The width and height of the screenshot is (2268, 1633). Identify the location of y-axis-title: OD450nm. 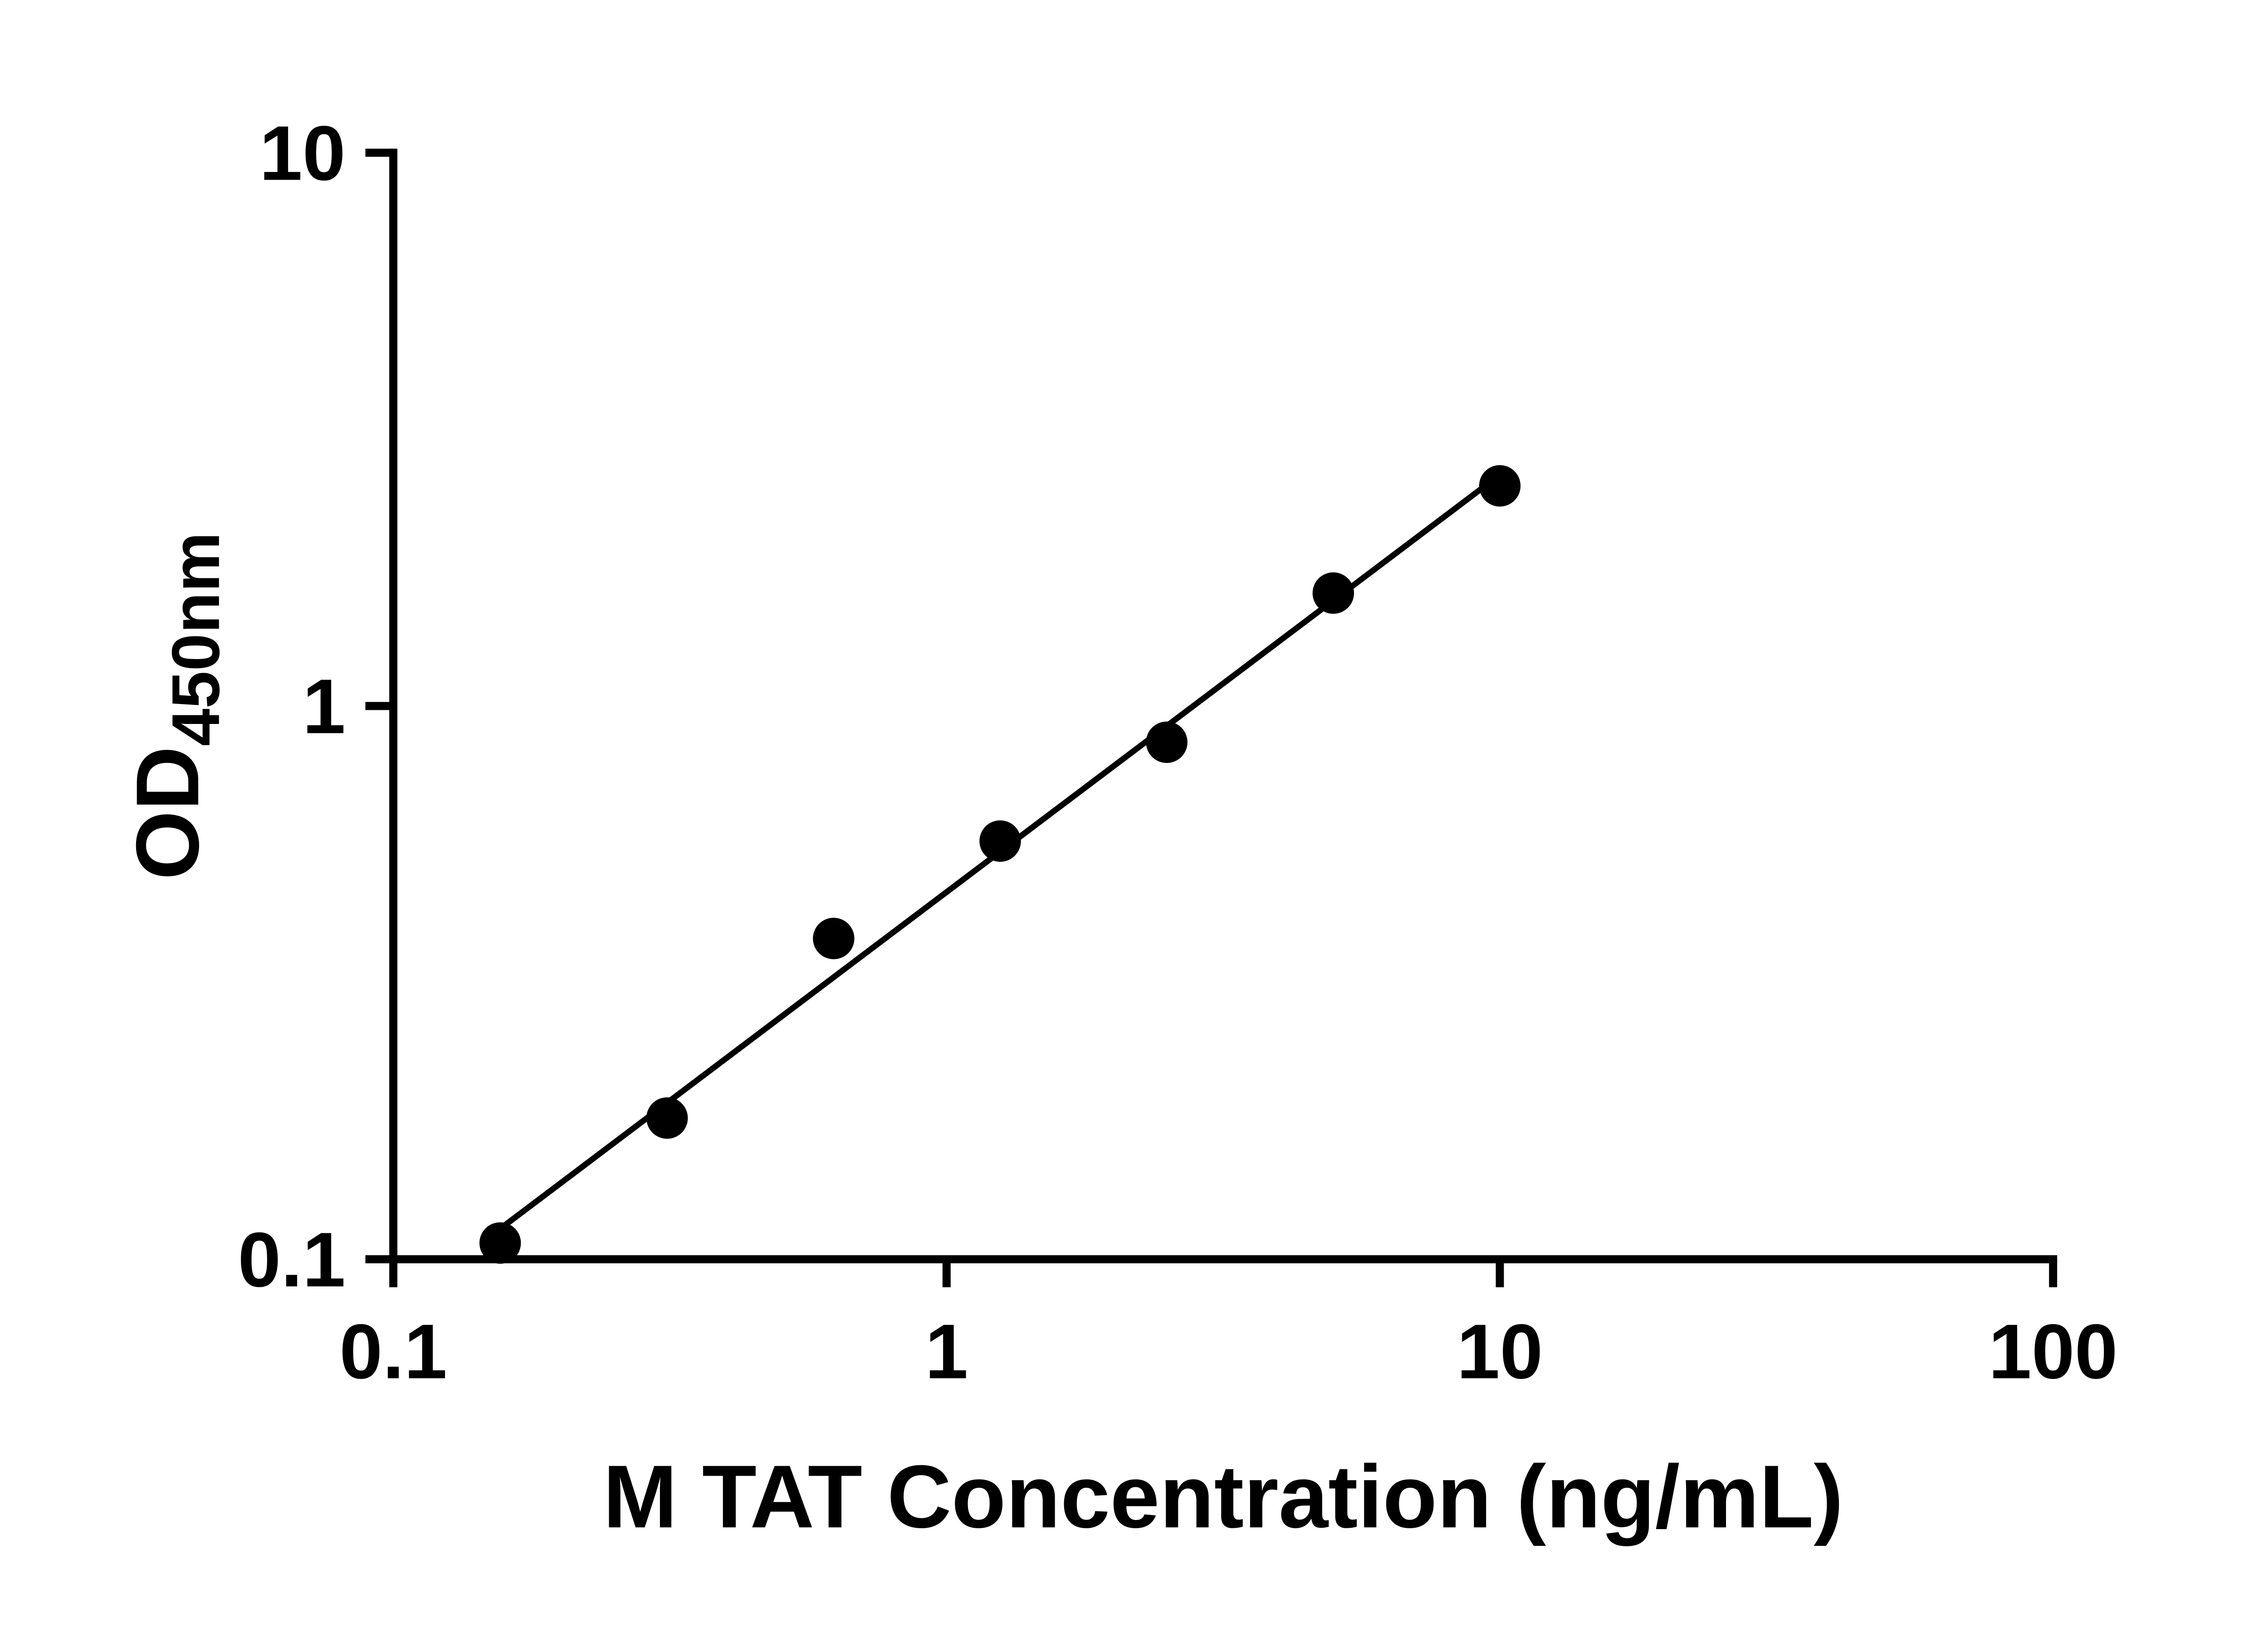
(175, 706).